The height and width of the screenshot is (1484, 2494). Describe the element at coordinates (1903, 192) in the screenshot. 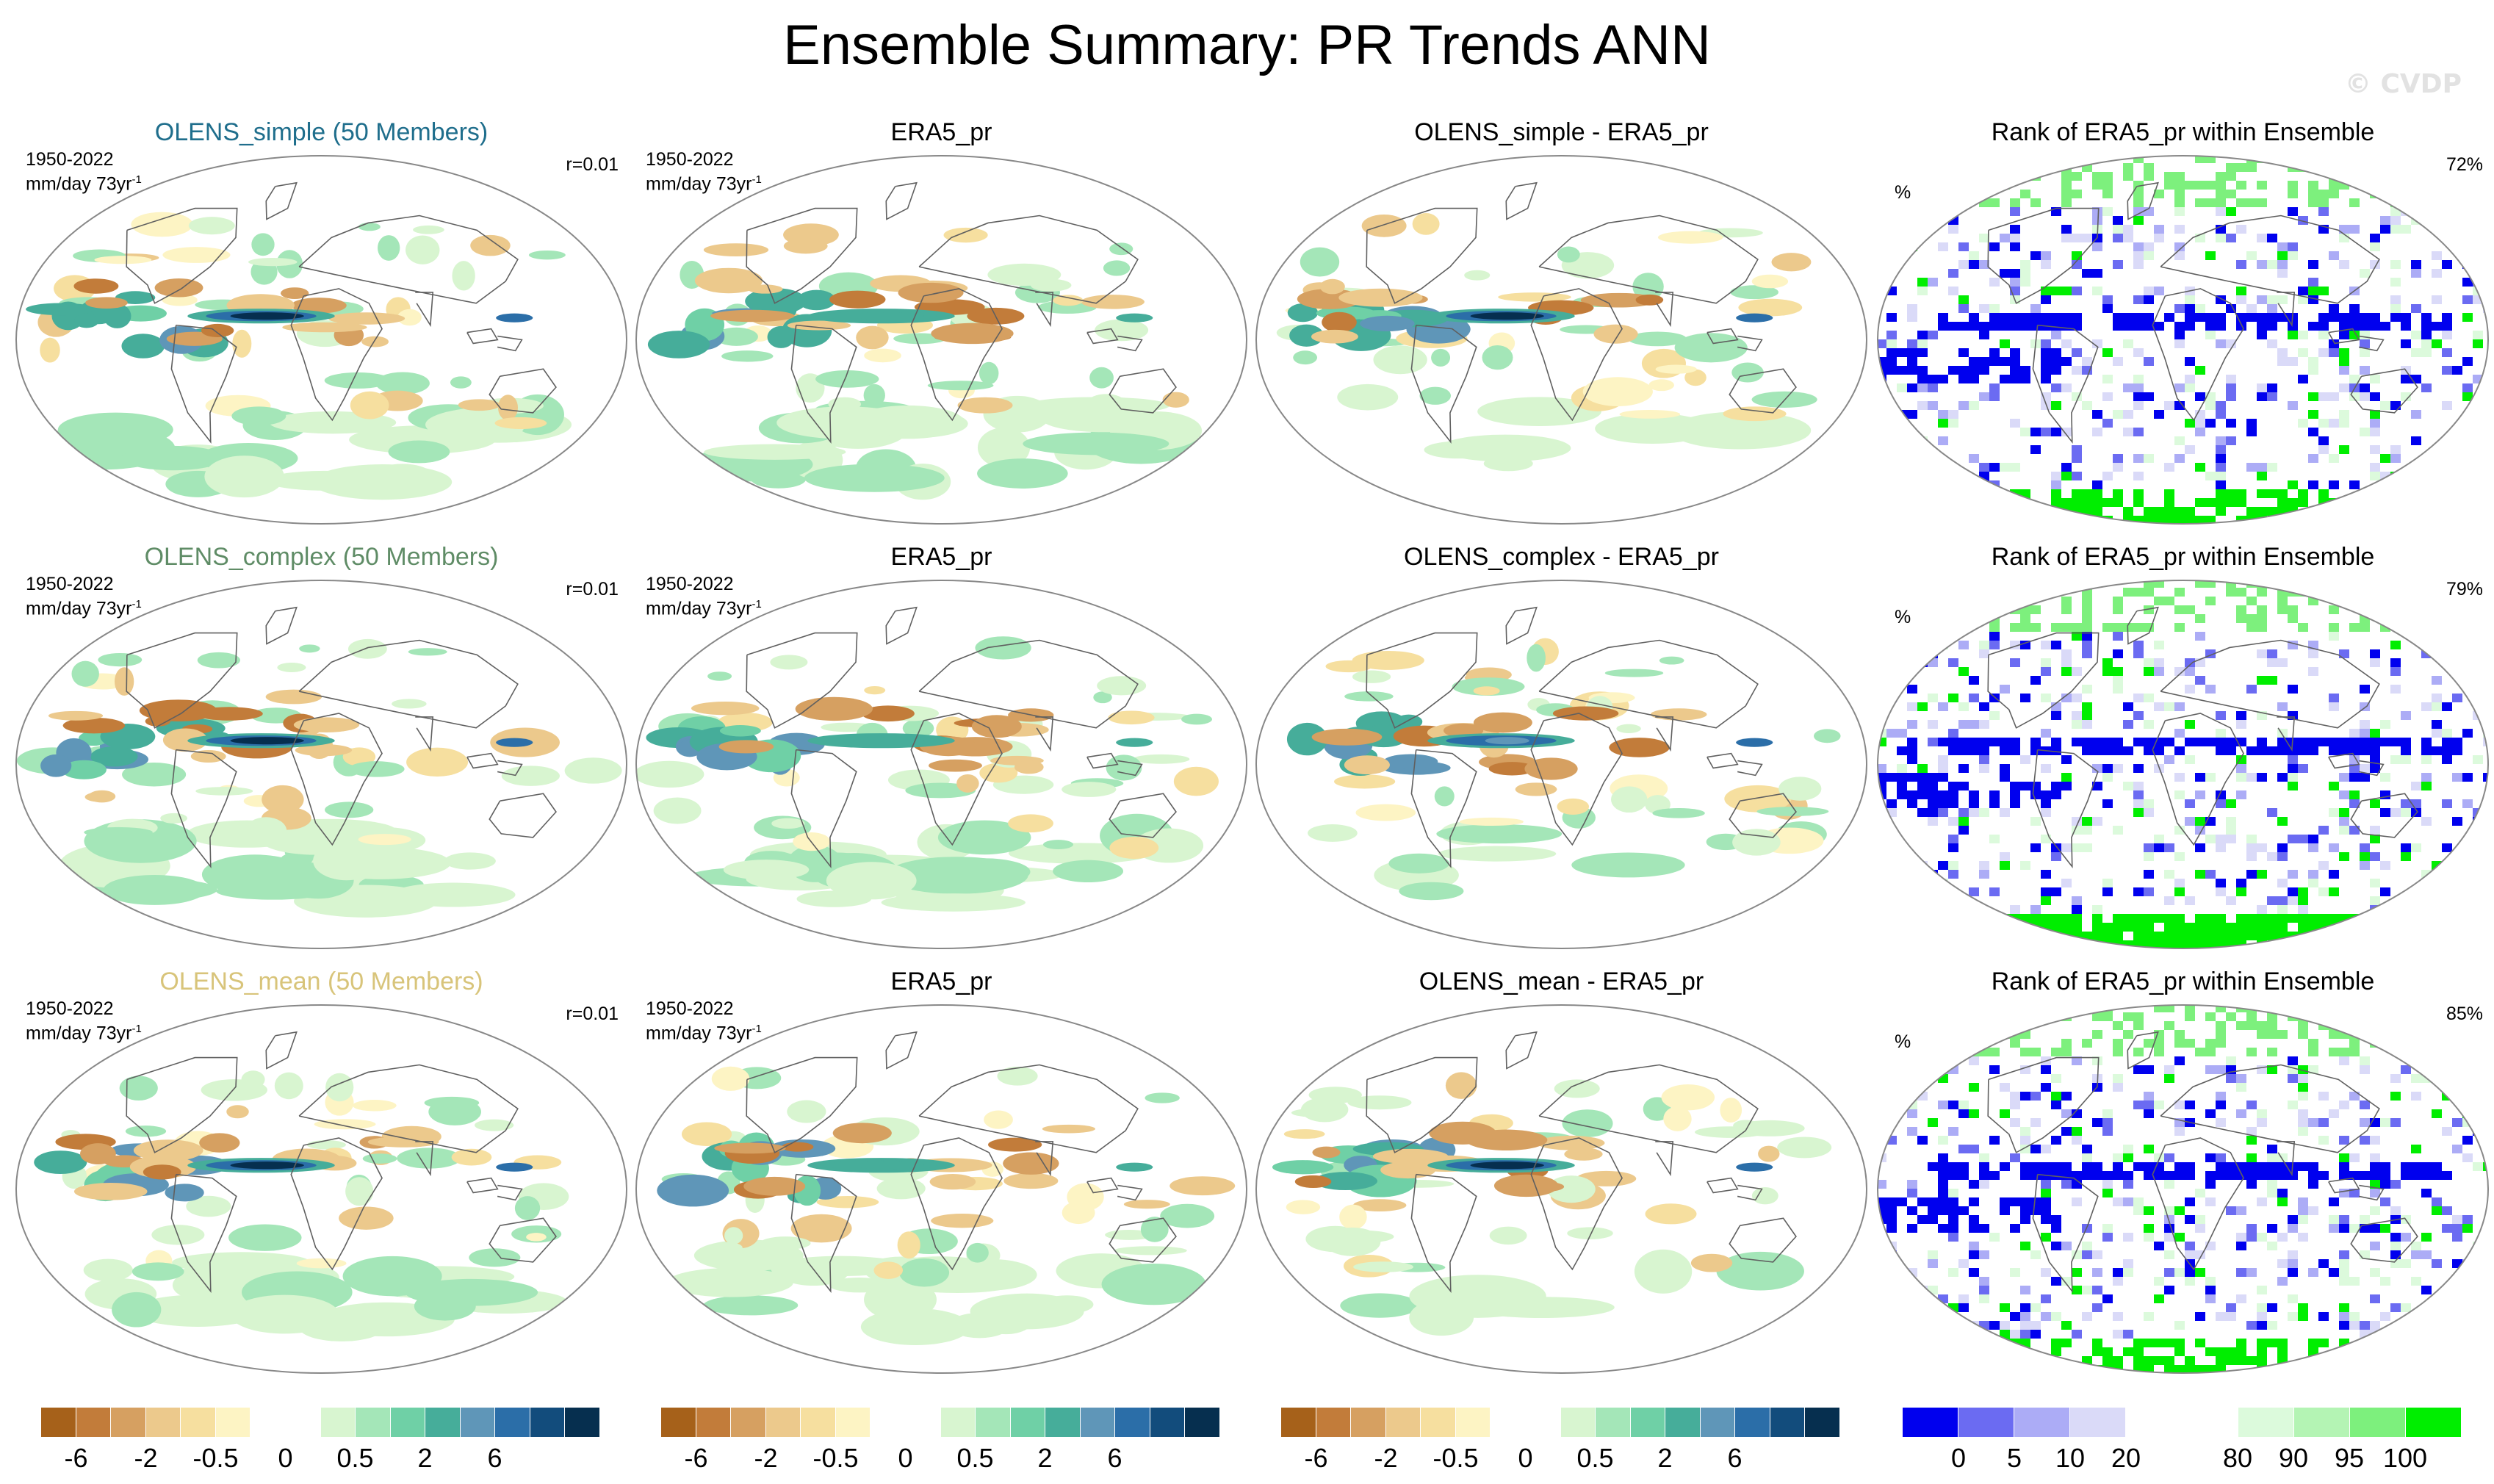

I see `rank-unit: %` at that location.